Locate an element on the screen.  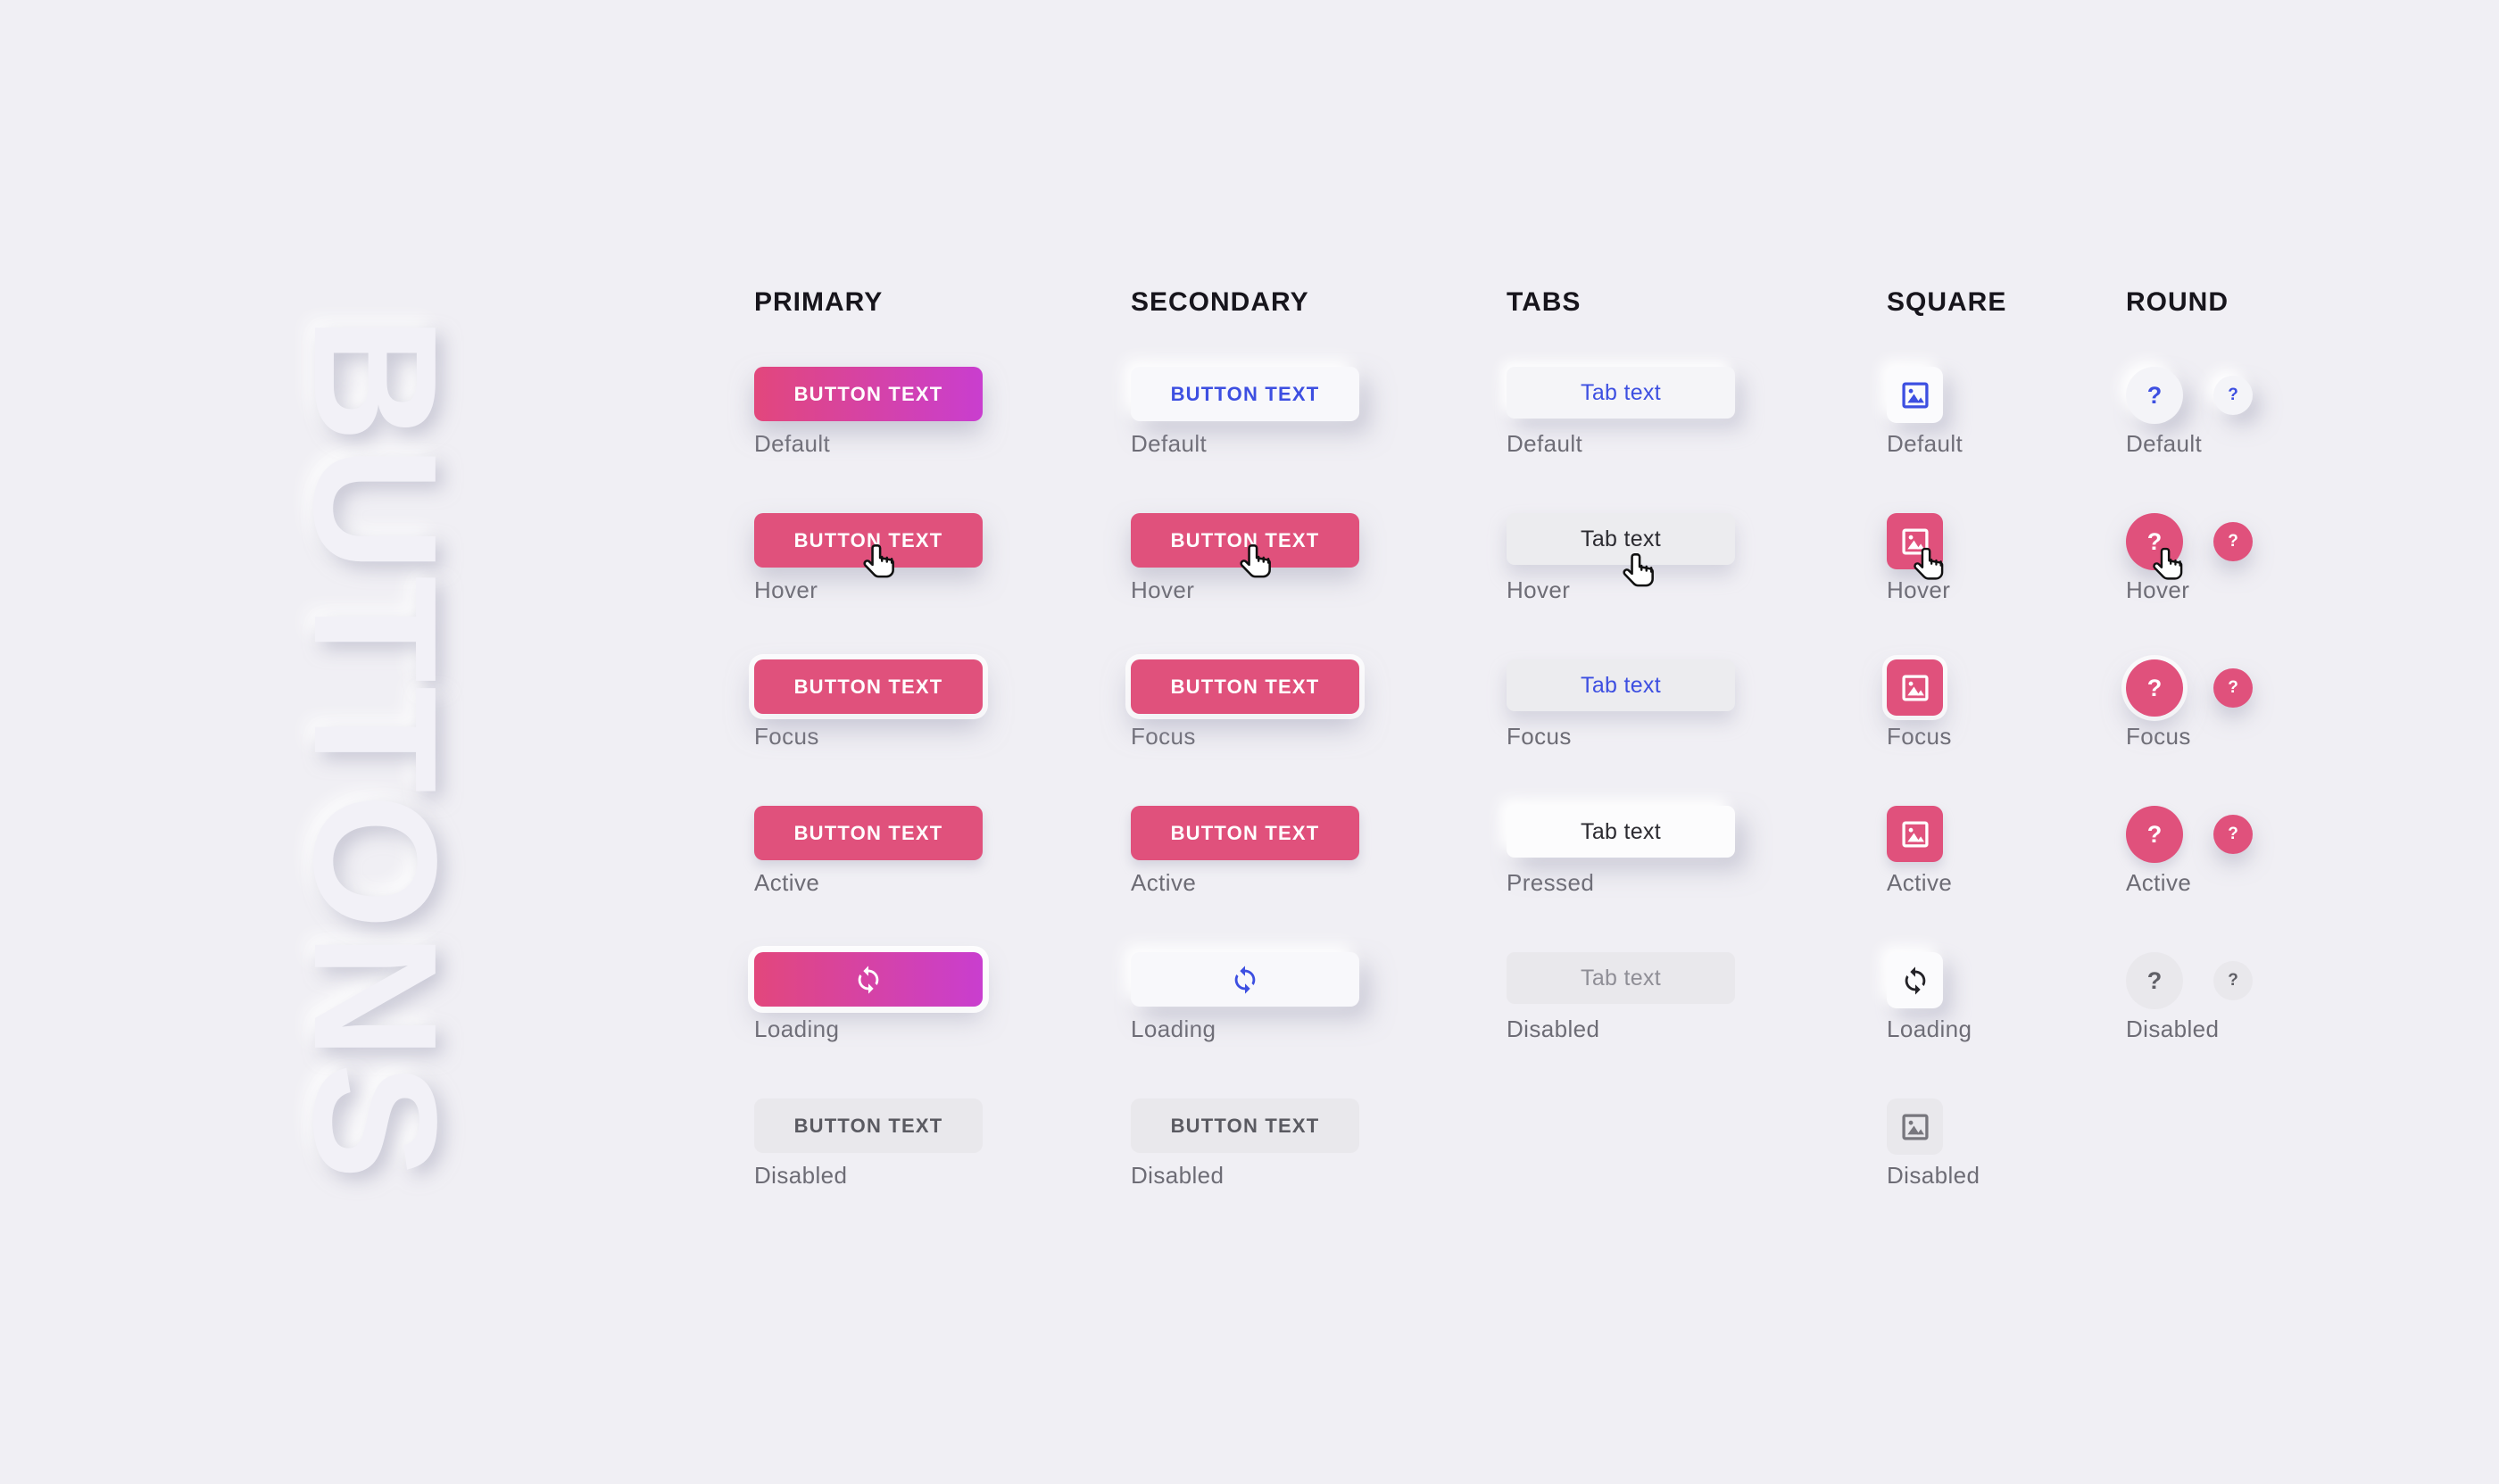
row-secondary-hover: BUTTON TEXT Hover is located at coordinates (1245, 558).